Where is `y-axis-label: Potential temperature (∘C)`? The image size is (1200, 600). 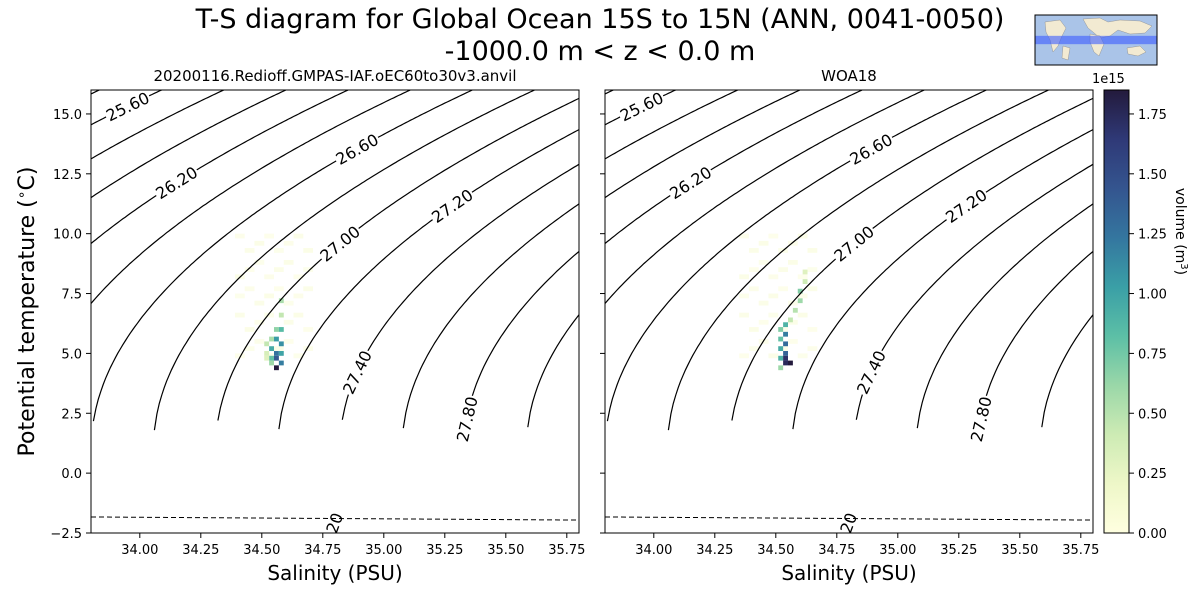 y-axis-label: Potential temperature (∘C) is located at coordinates (27, 312).